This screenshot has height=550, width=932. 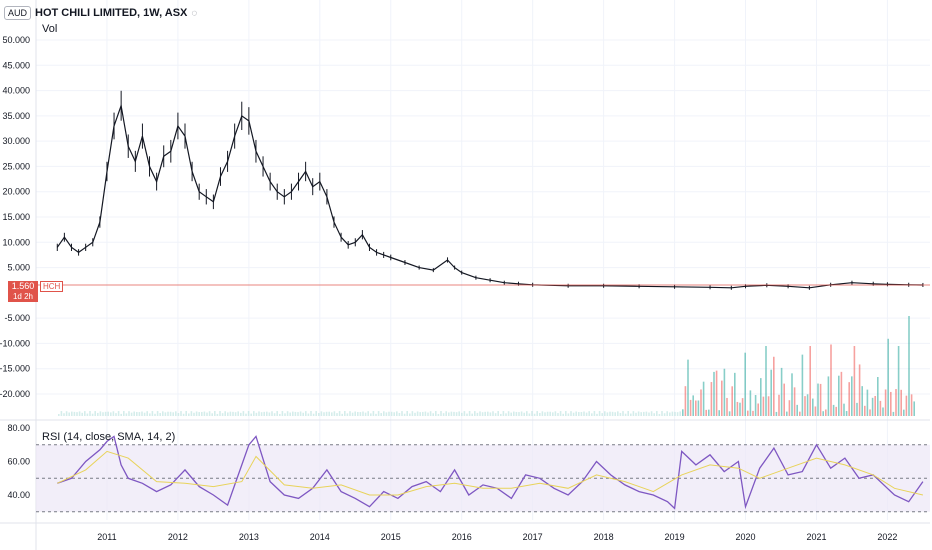 I want to click on time-axis-tick: 2012, so click(x=178, y=537).